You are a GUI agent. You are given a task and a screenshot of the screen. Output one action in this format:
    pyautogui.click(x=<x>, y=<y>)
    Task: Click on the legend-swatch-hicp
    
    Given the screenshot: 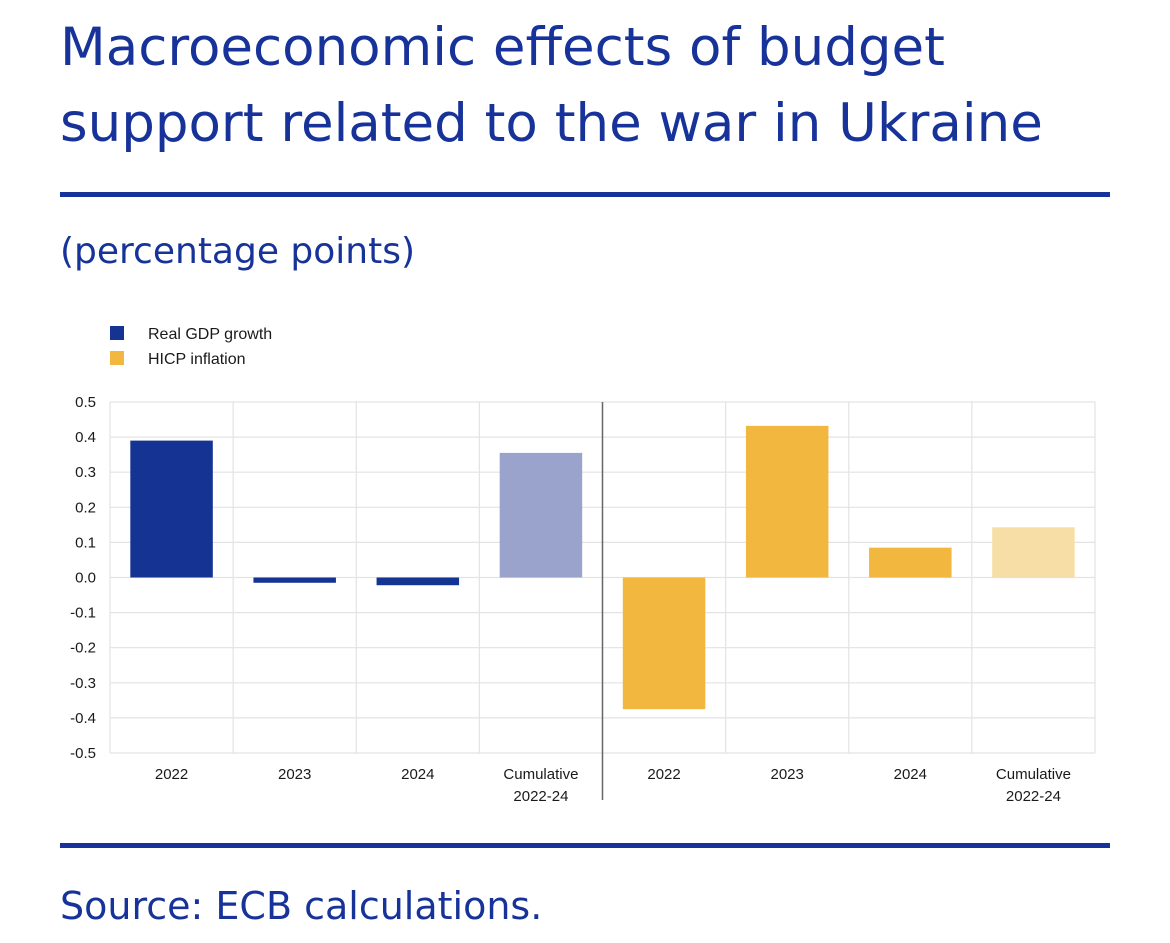 What is the action you would take?
    pyautogui.click(x=117, y=358)
    